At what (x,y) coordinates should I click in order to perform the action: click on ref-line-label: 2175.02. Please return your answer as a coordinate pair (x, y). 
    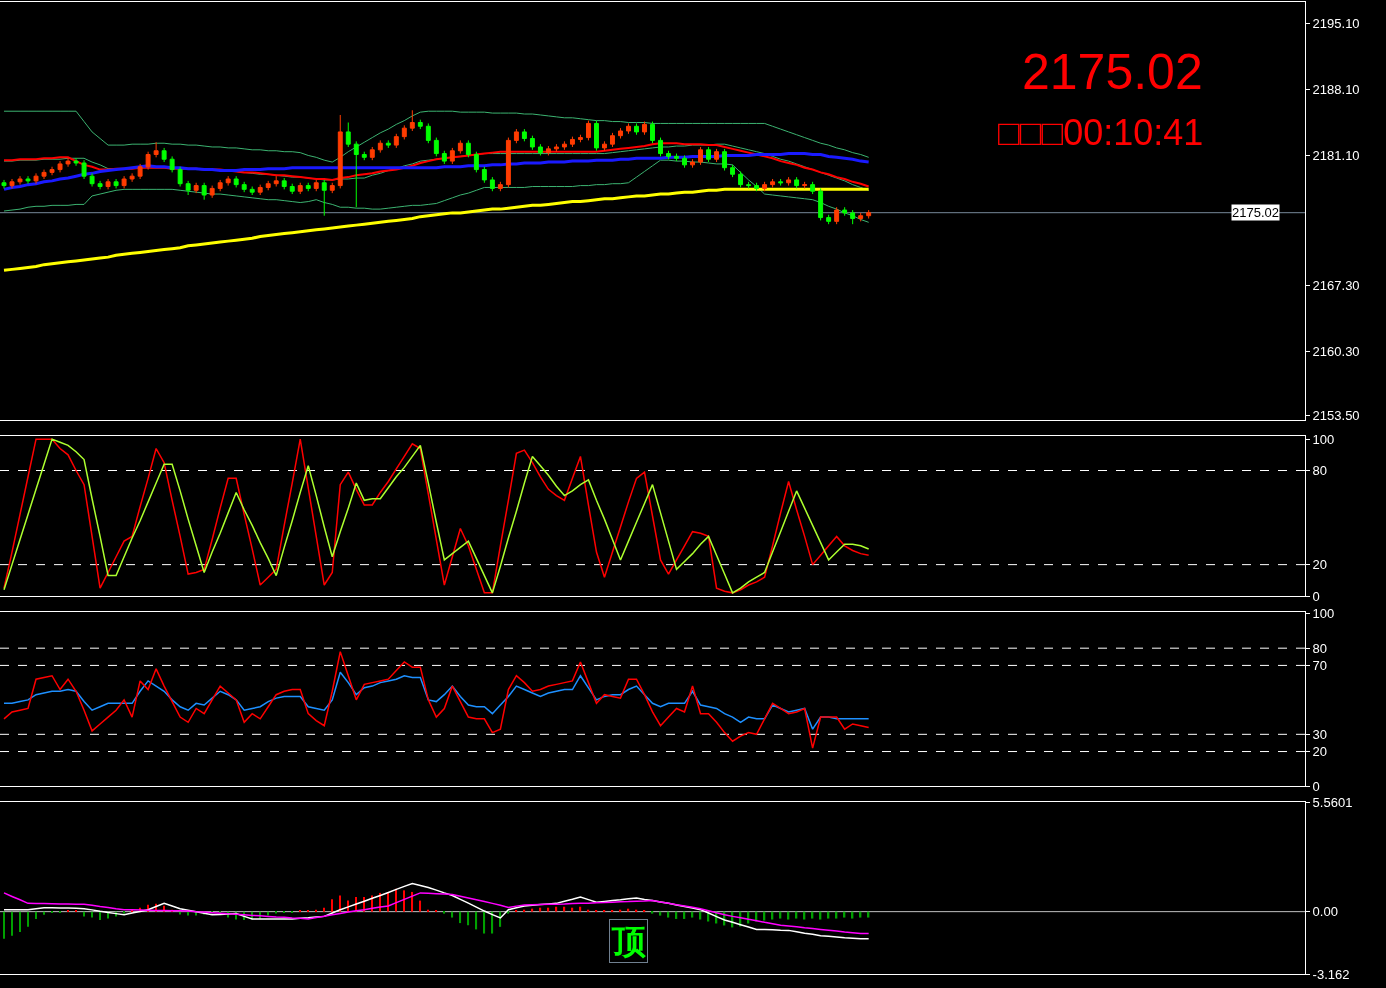
    Looking at the image, I should click on (1255, 212).